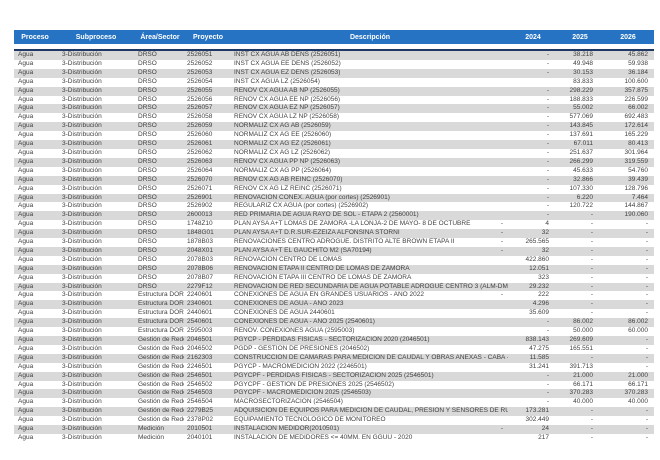  What do you see at coordinates (283, 135) in the screenshot?
I see `descripcion-text: NORMALIZ CX AG EE (2526060)` at bounding box center [283, 135].